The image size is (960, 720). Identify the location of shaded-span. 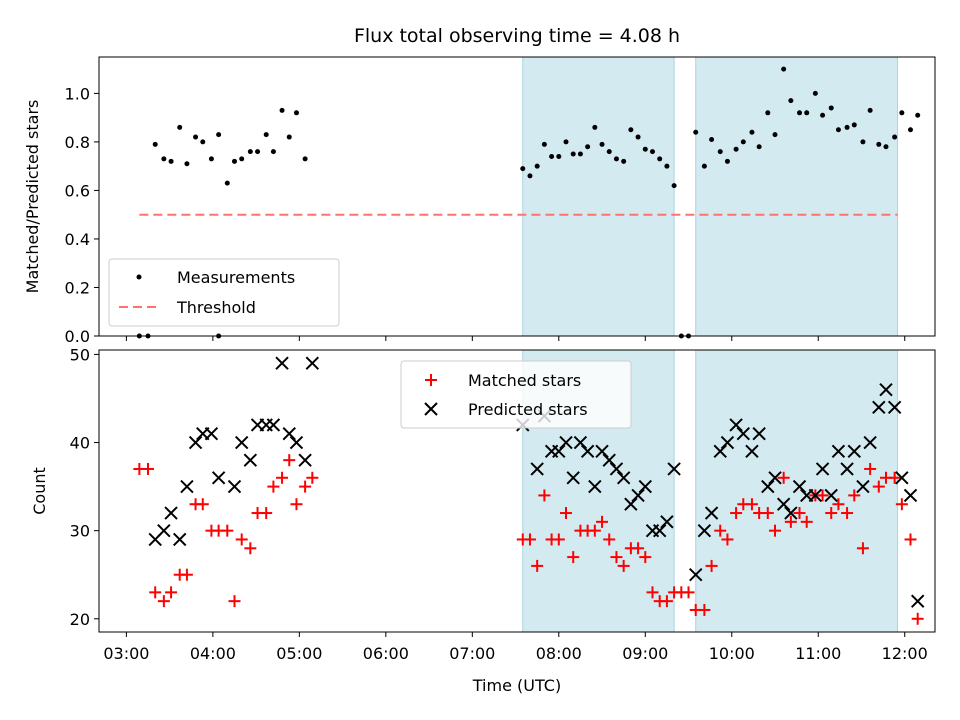
(598, 196).